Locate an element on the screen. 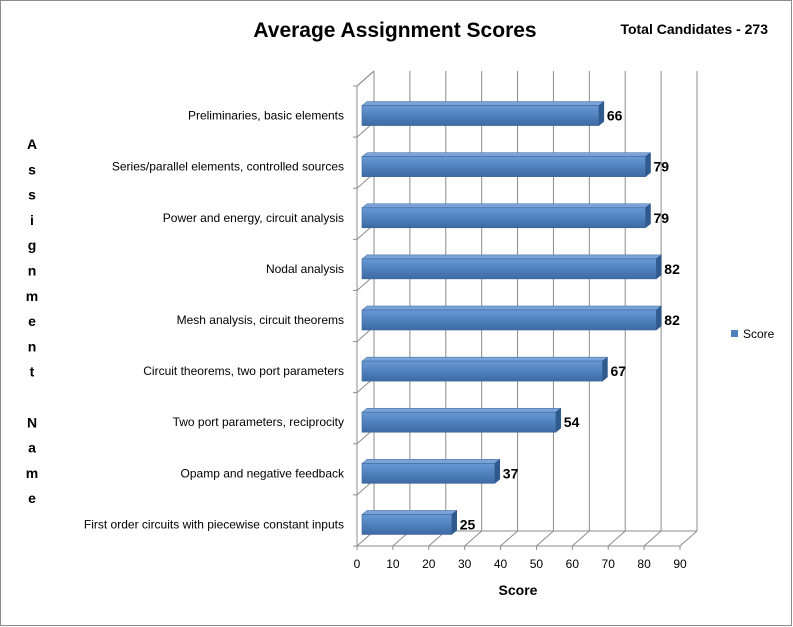  category-label: Power and energy, circuit analysis is located at coordinates (253, 218).